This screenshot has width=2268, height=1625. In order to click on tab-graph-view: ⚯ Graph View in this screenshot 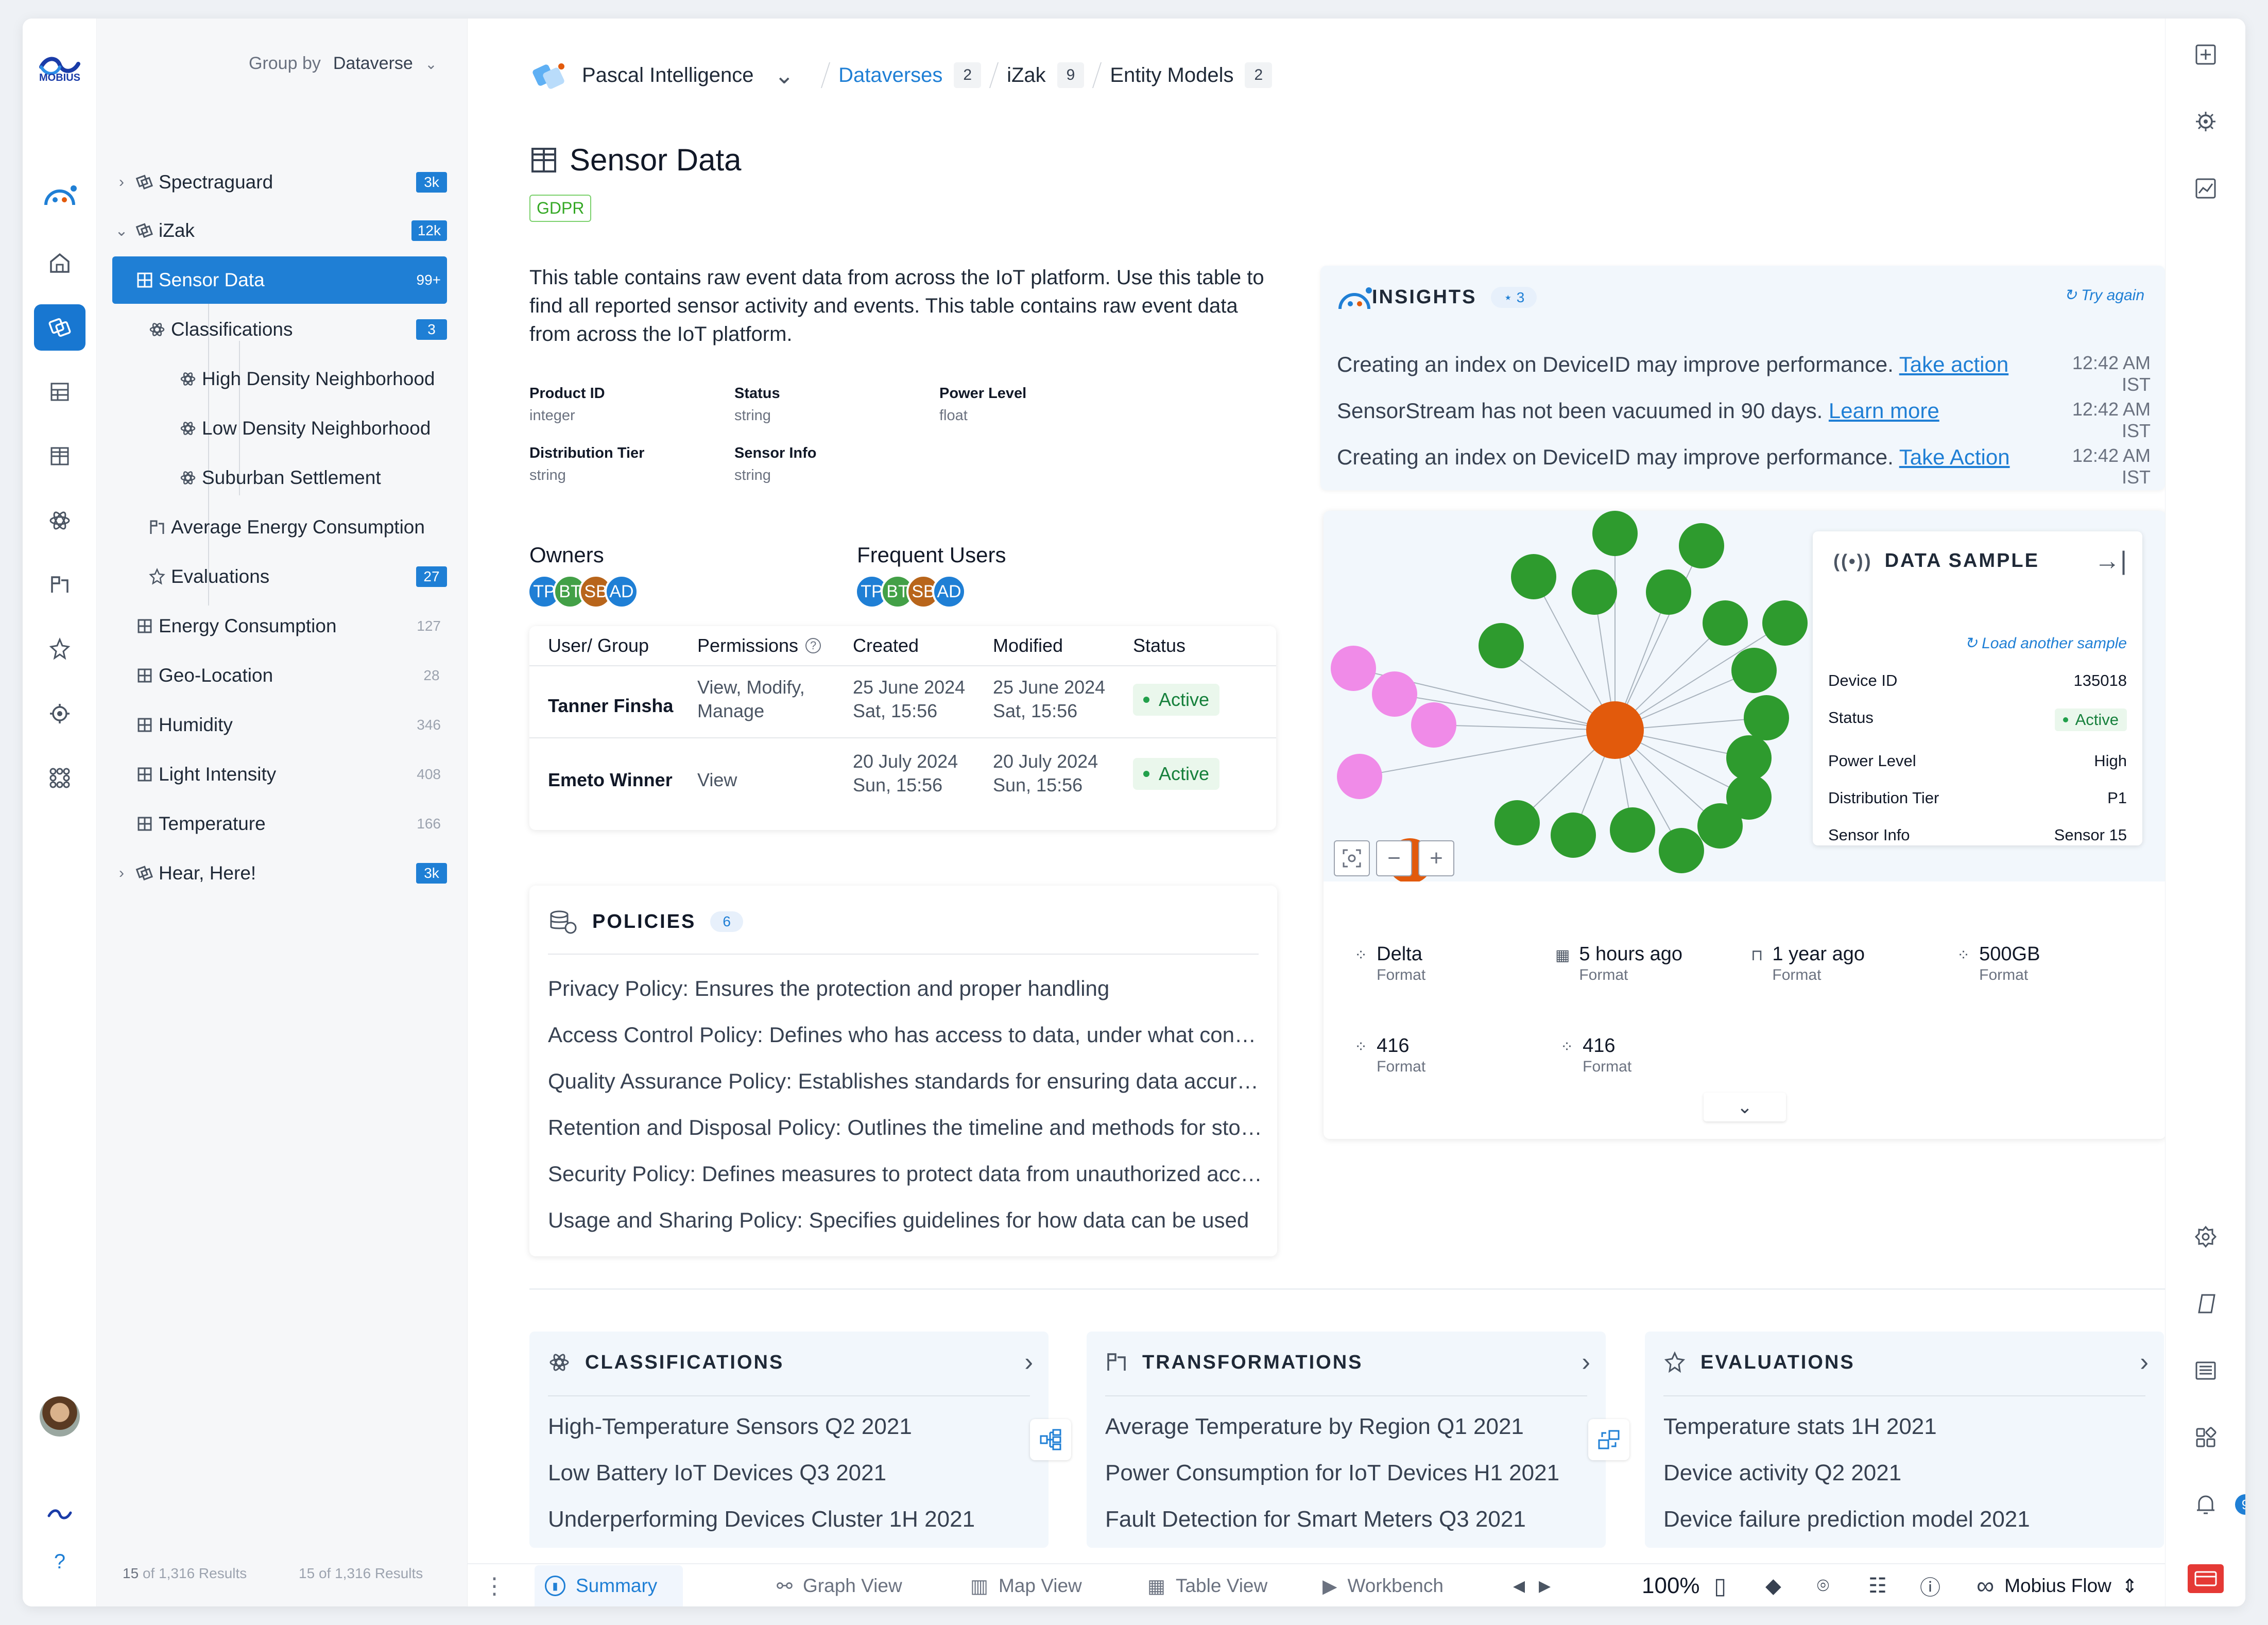, I will do `click(840, 1586)`.